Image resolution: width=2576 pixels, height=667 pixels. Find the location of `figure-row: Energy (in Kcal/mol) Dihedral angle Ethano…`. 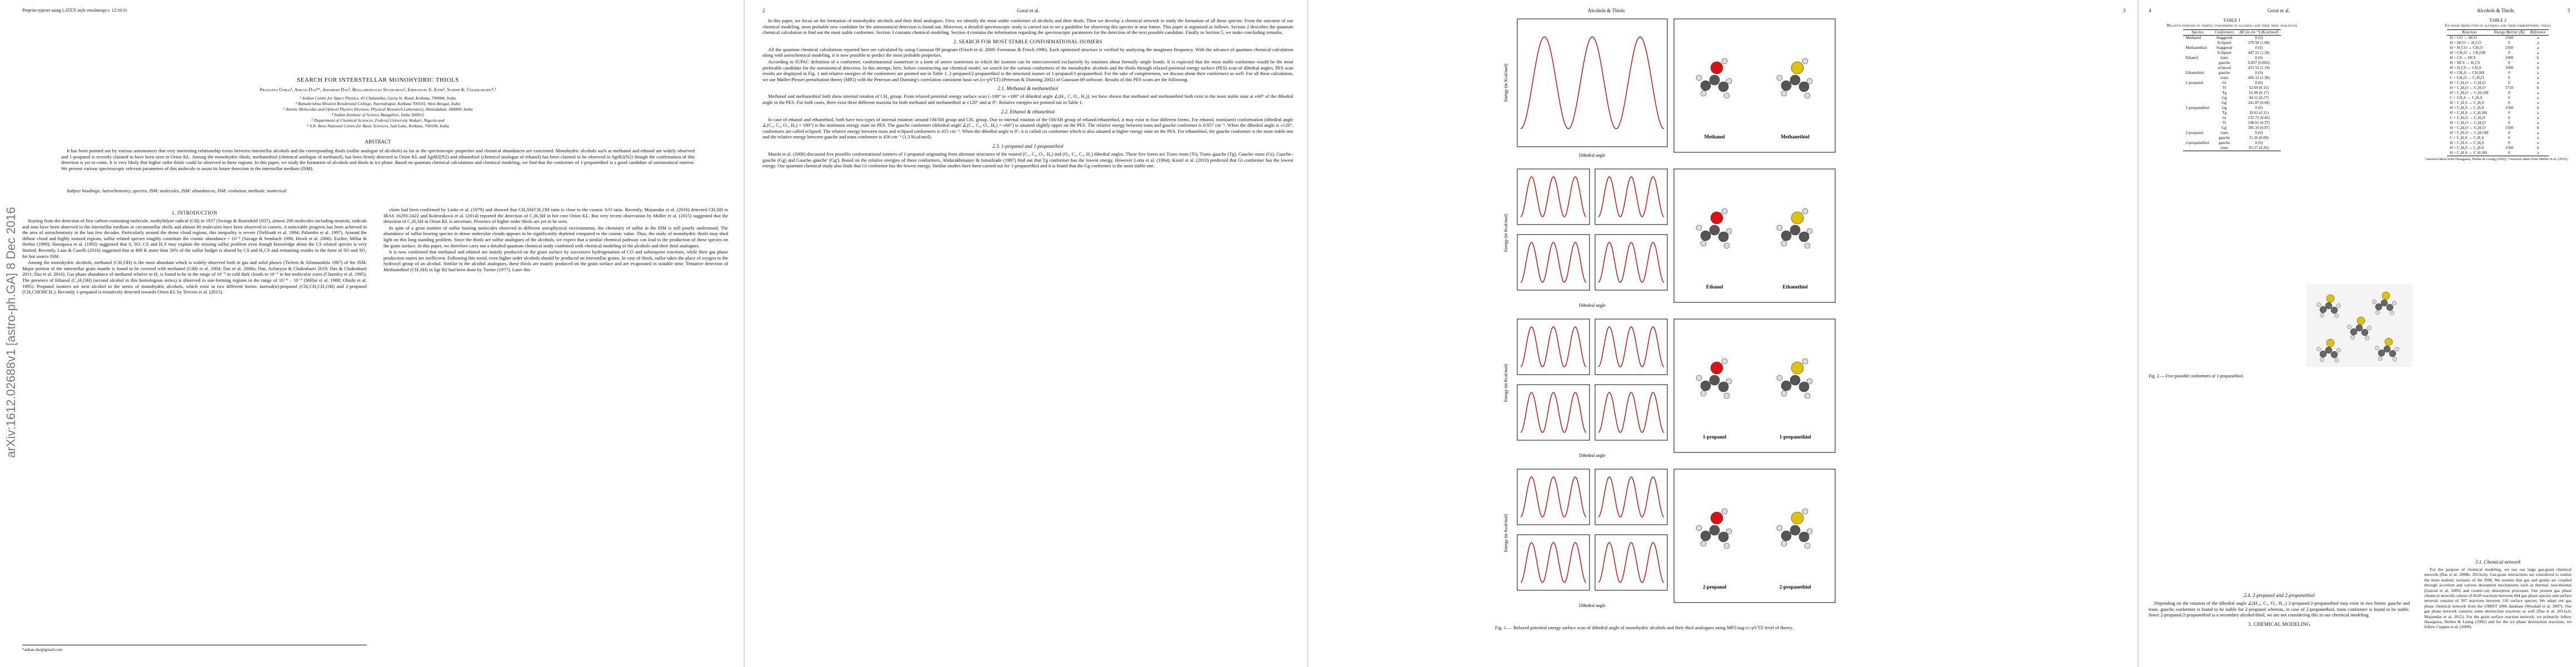

figure-row: Energy (in Kcal/mol) Dihedral angle Ethano… is located at coordinates (1669, 238).